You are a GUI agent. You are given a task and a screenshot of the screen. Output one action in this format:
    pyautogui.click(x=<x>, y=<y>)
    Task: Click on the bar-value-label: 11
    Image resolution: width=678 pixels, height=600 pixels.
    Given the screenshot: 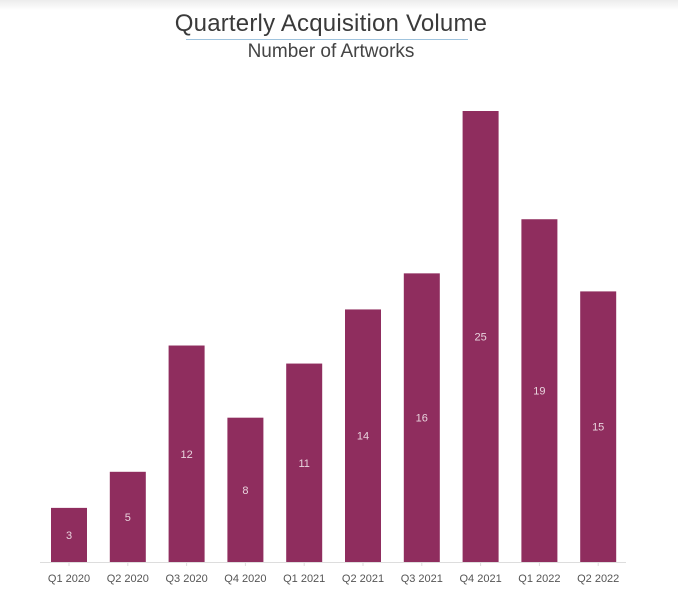 What is the action you would take?
    pyautogui.click(x=303, y=464)
    